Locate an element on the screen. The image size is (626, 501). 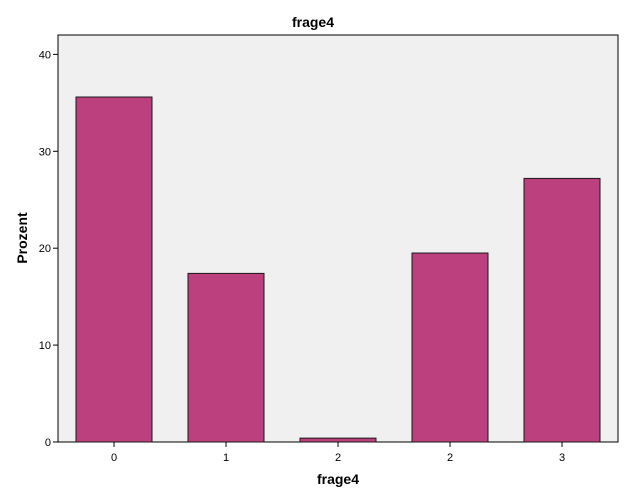
x-tick-label: 0 is located at coordinates (114, 458).